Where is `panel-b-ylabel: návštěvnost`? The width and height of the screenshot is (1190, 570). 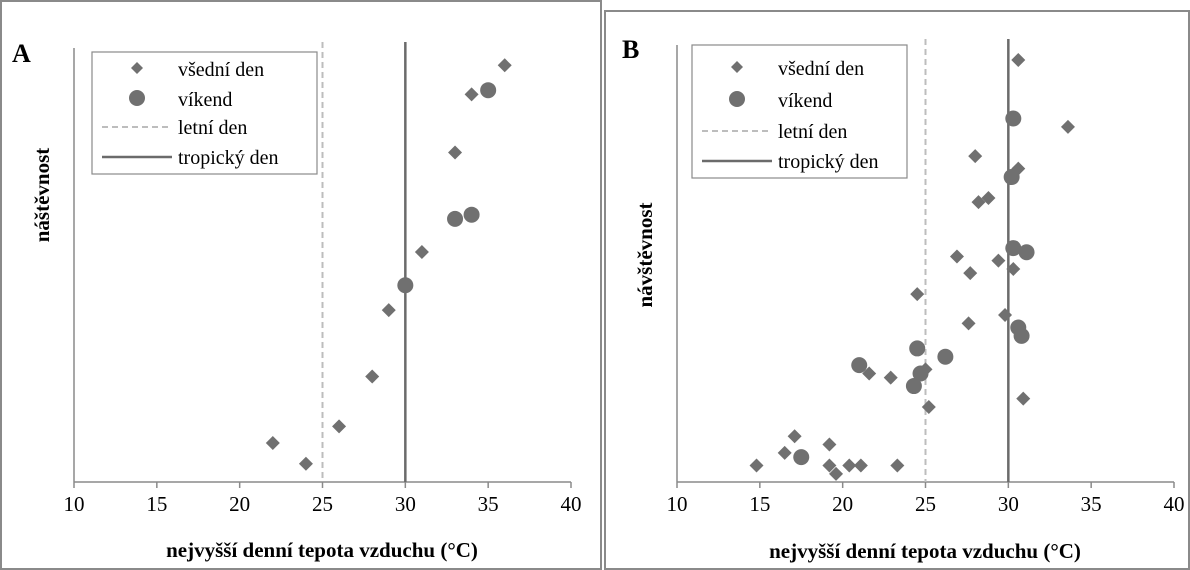
panel-b-ylabel: návštěvnost is located at coordinates (645, 254).